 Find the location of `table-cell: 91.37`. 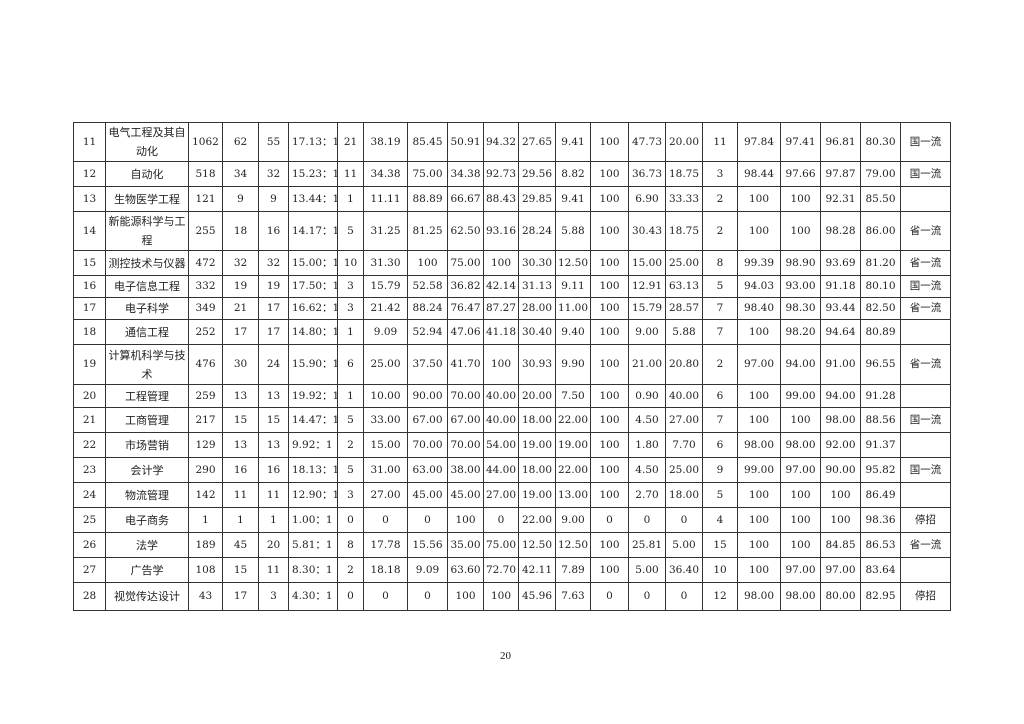

table-cell: 91.37 is located at coordinates (880, 445).